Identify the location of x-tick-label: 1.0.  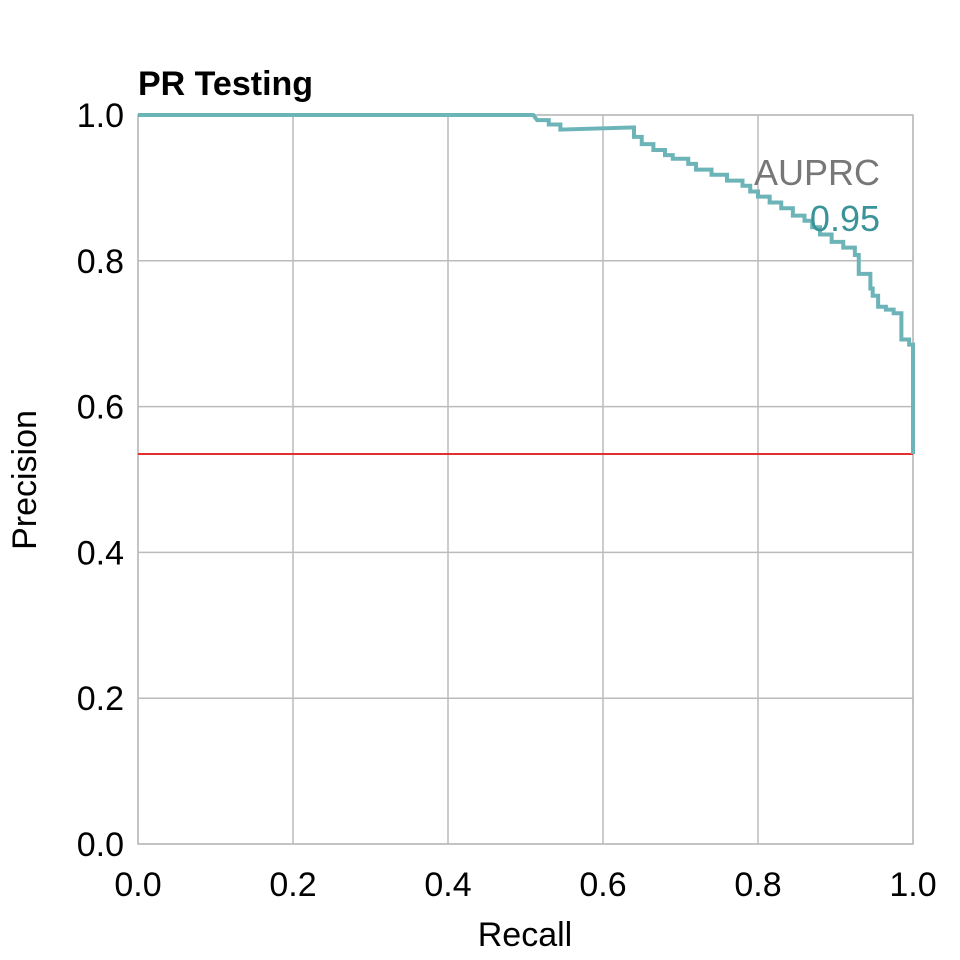
(912, 885).